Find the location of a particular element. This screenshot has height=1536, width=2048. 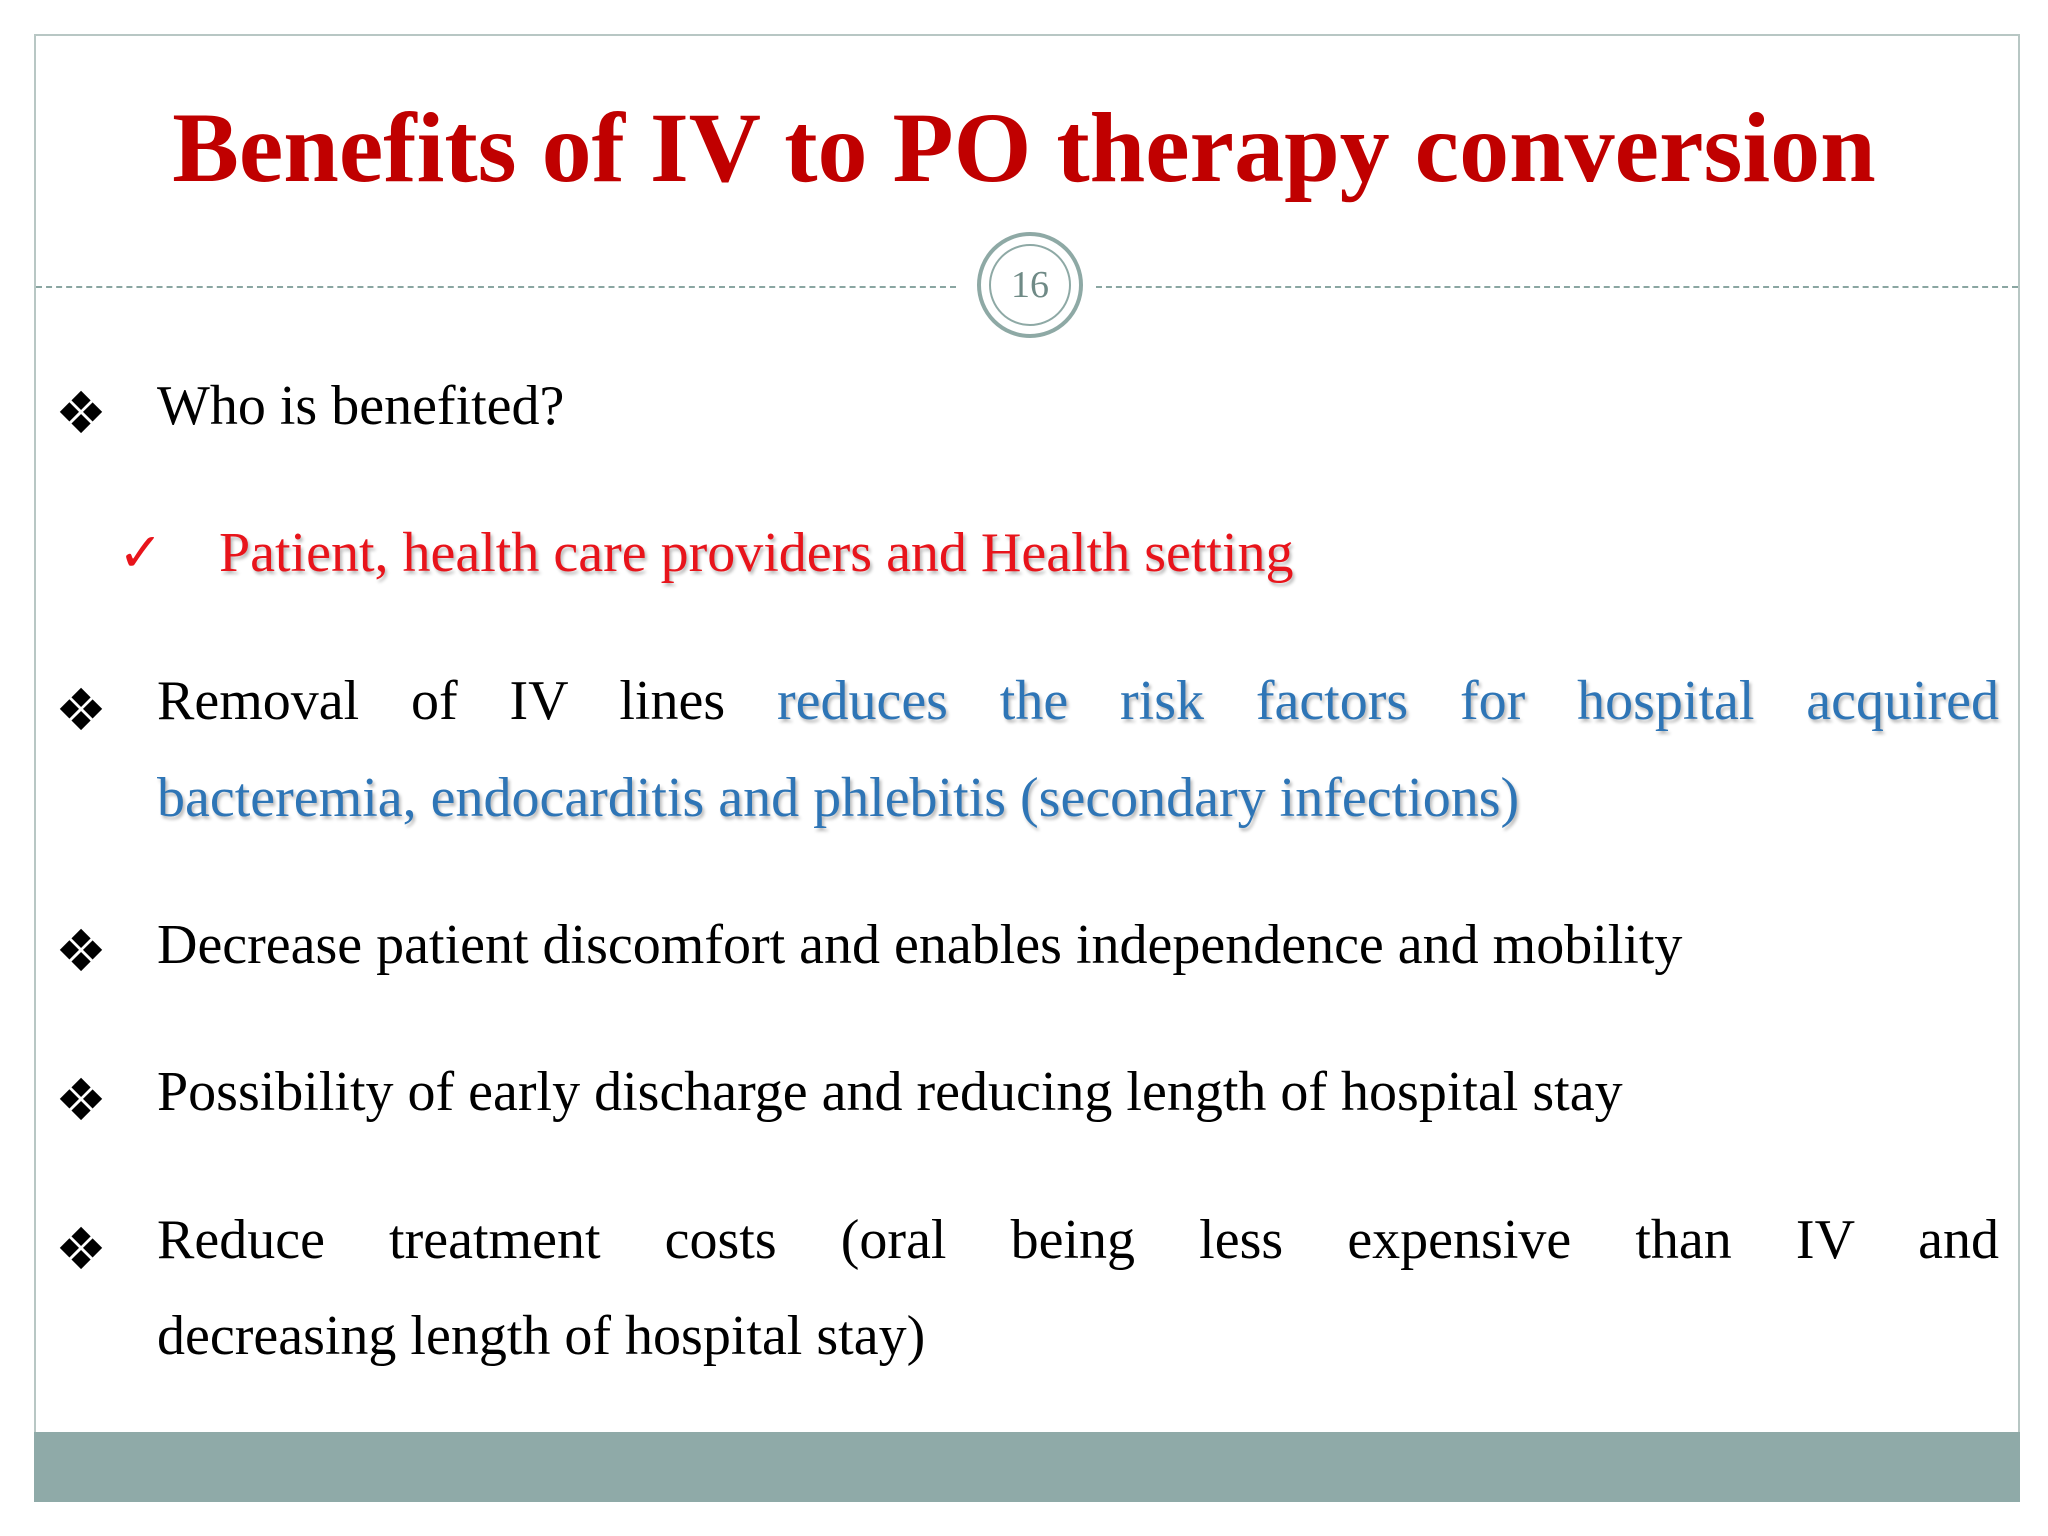

slide-title: Benefits of IV to PO therapy conversion is located at coordinates (1024, 147).